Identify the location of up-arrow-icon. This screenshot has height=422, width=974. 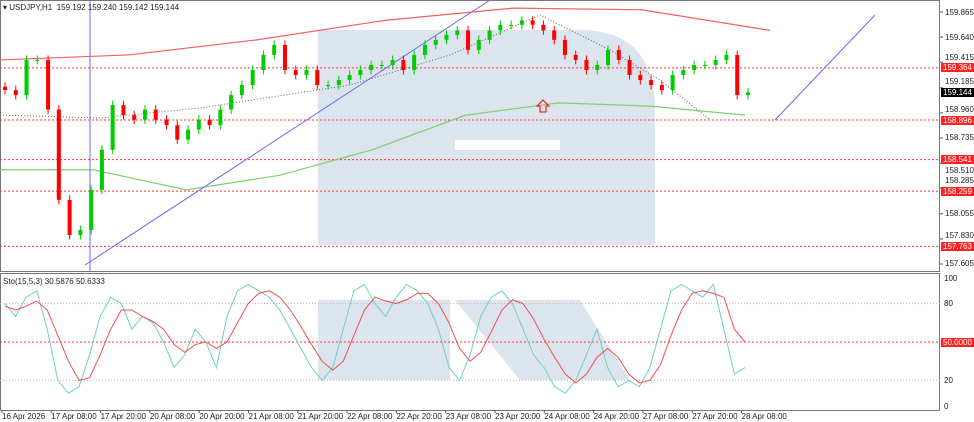
(543, 106).